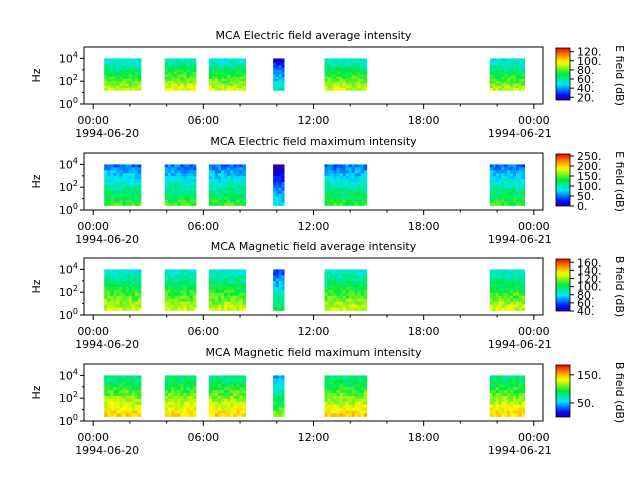 This screenshot has height=480, width=640. What do you see at coordinates (68, 57) in the screenshot?
I see `y-tick-label: 104` at bounding box center [68, 57].